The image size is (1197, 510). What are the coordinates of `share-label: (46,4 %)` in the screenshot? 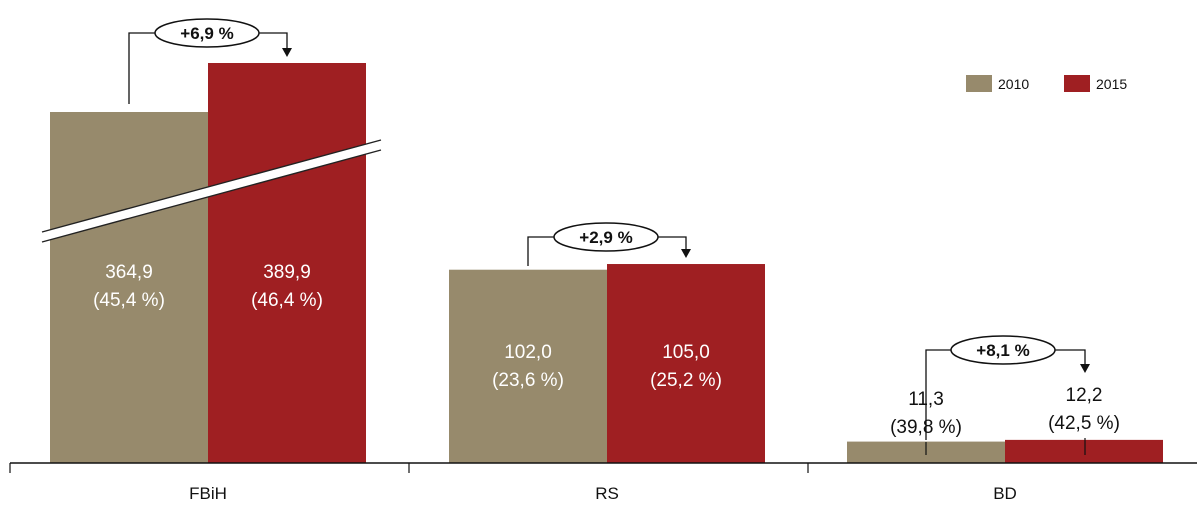 It's located at (287, 300).